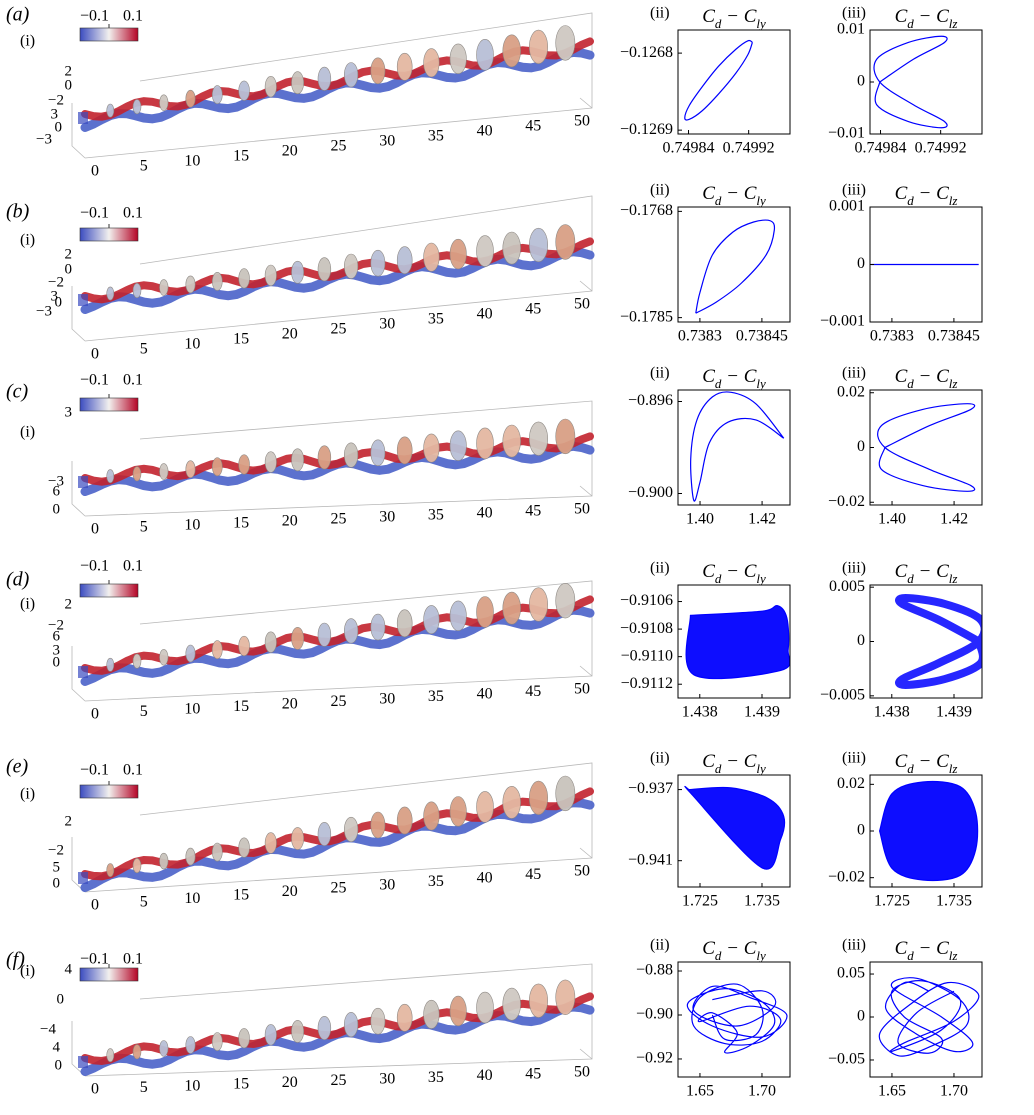  I want to click on x-tick-label: 0.74984, so click(881, 148).